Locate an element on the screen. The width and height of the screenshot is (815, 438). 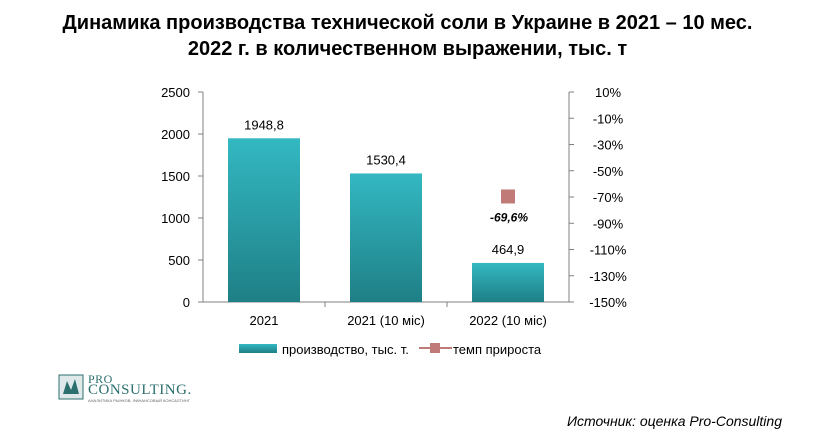
left-tick-label: 2000 is located at coordinates (175, 134).